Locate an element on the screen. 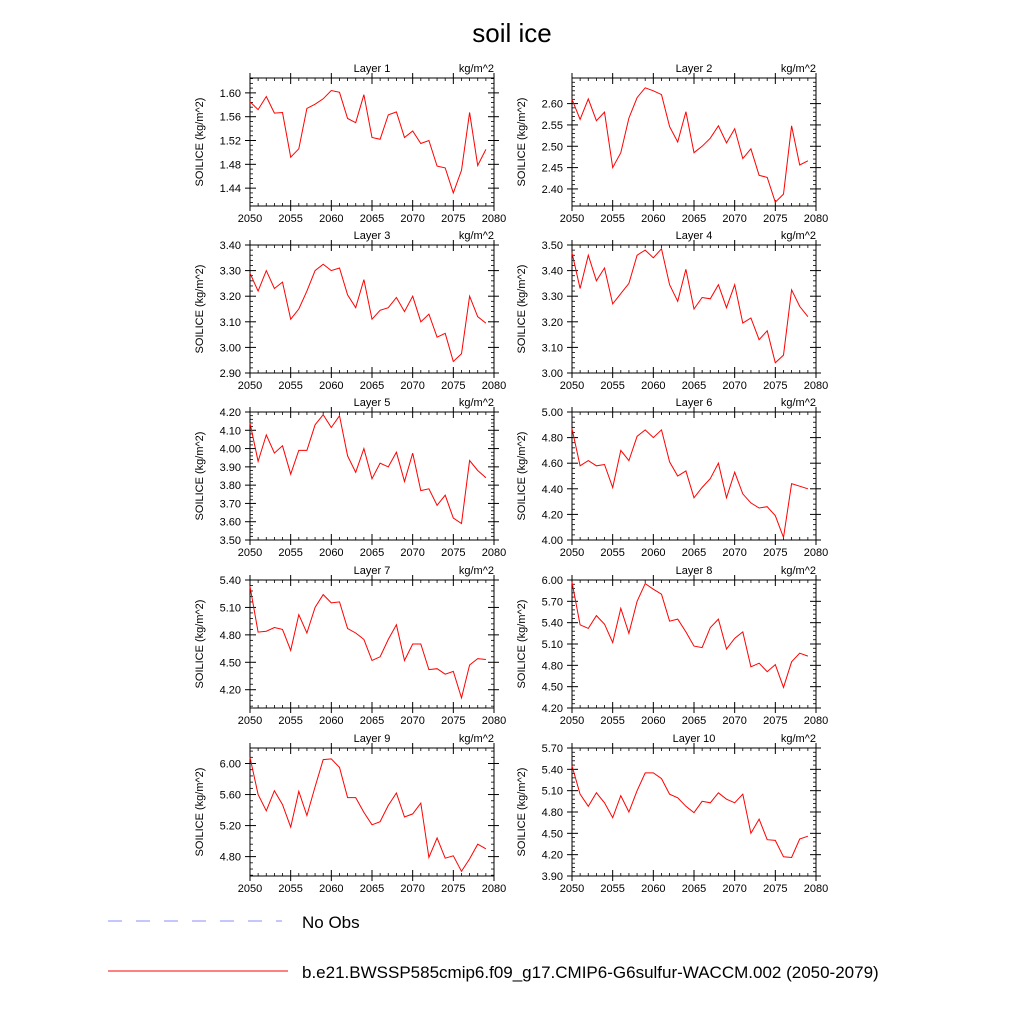 The image size is (1024, 1024). y-tick-label: 3.40 is located at coordinates (552, 272).